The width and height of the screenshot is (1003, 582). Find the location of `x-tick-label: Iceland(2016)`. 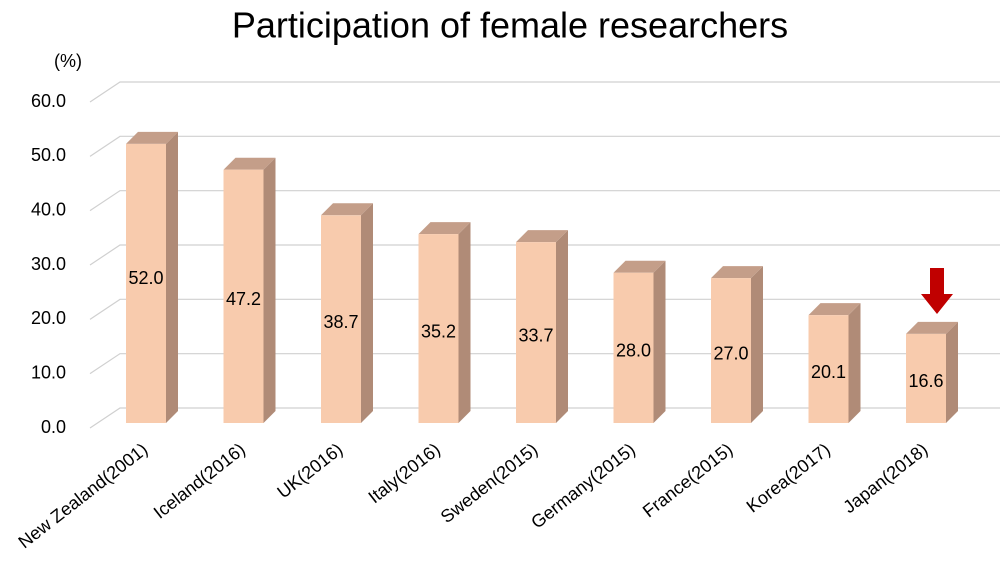

x-tick-label: Iceland(2016) is located at coordinates (199, 481).